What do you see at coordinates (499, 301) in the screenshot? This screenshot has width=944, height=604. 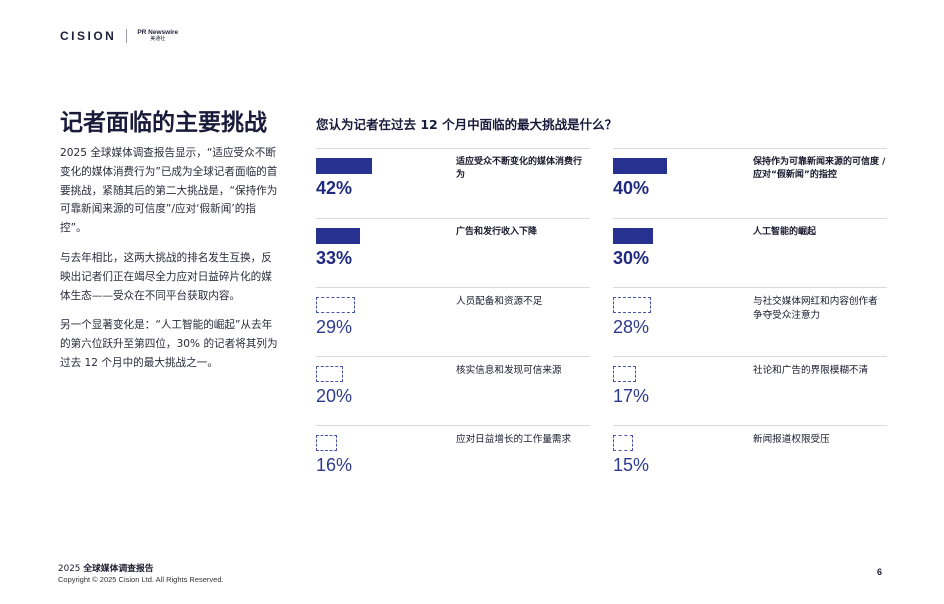 I see `challenge-label: 人员配备和资源不足` at bounding box center [499, 301].